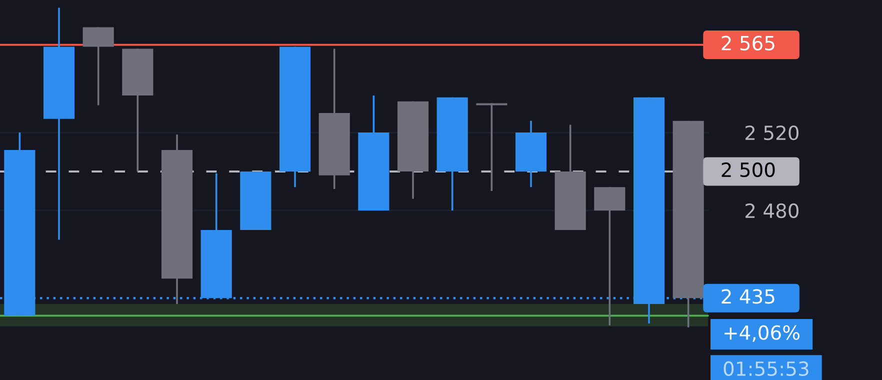  Describe the element at coordinates (748, 170) in the screenshot. I see `ref-line-label: 2 500` at that location.